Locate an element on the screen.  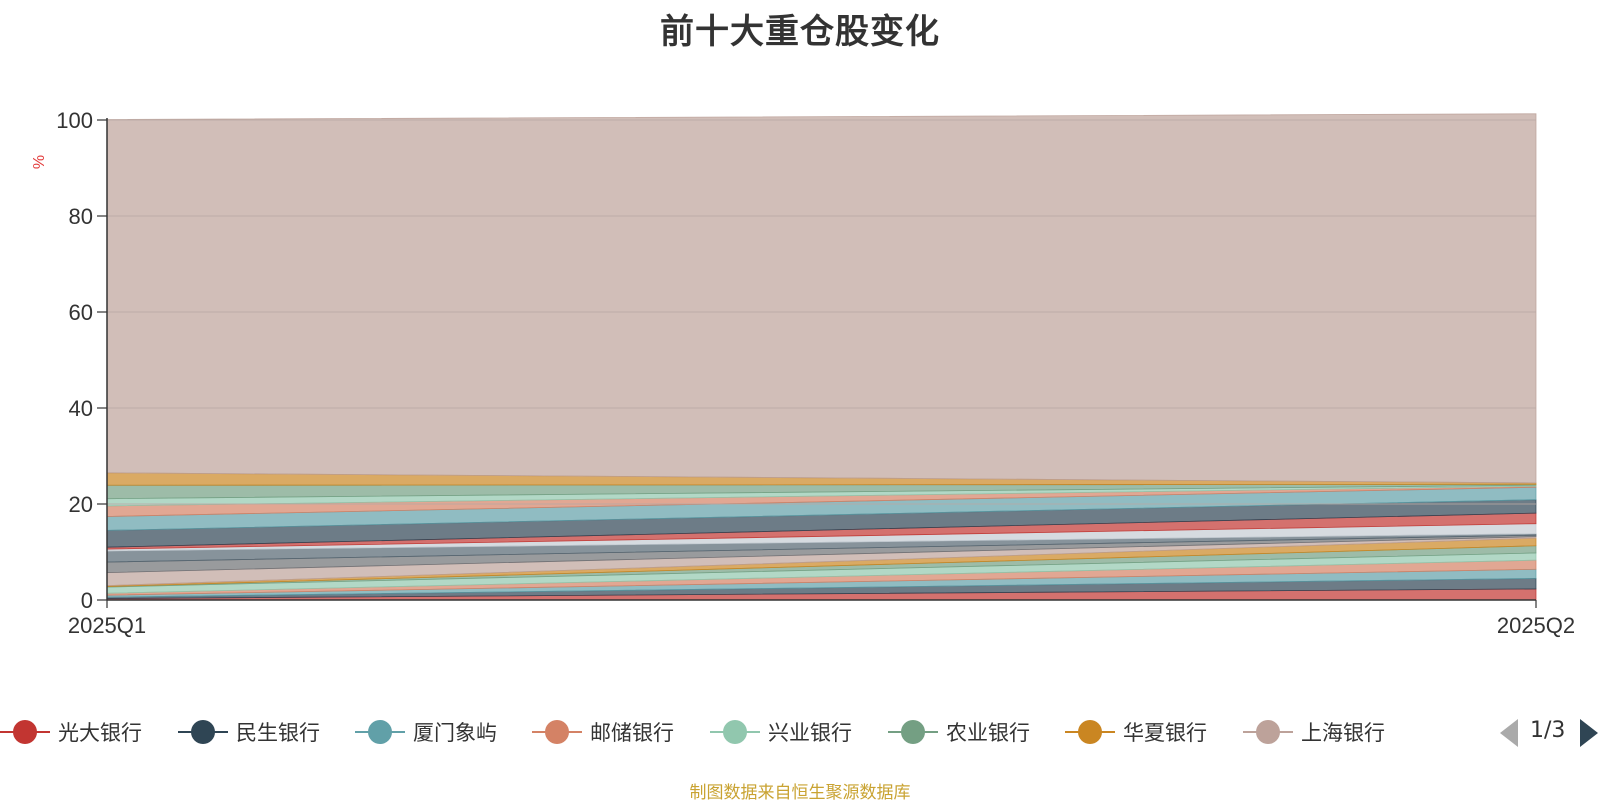
legend-item: 邮储银行 is located at coordinates (603, 732).